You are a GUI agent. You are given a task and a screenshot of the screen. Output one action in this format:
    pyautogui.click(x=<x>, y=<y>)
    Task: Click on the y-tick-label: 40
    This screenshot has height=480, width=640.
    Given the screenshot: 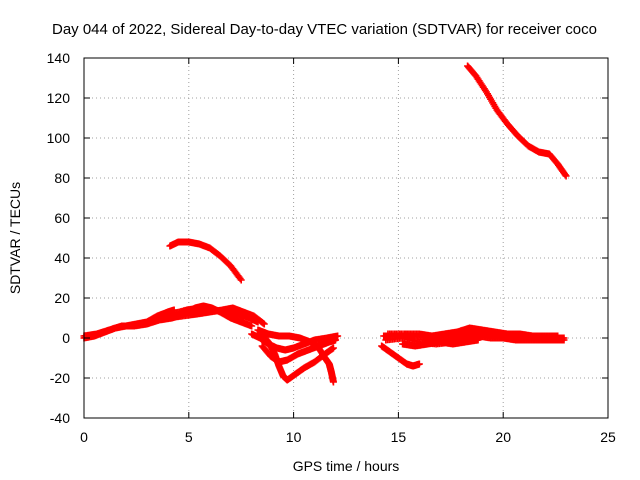 What is the action you would take?
    pyautogui.click(x=62, y=258)
    